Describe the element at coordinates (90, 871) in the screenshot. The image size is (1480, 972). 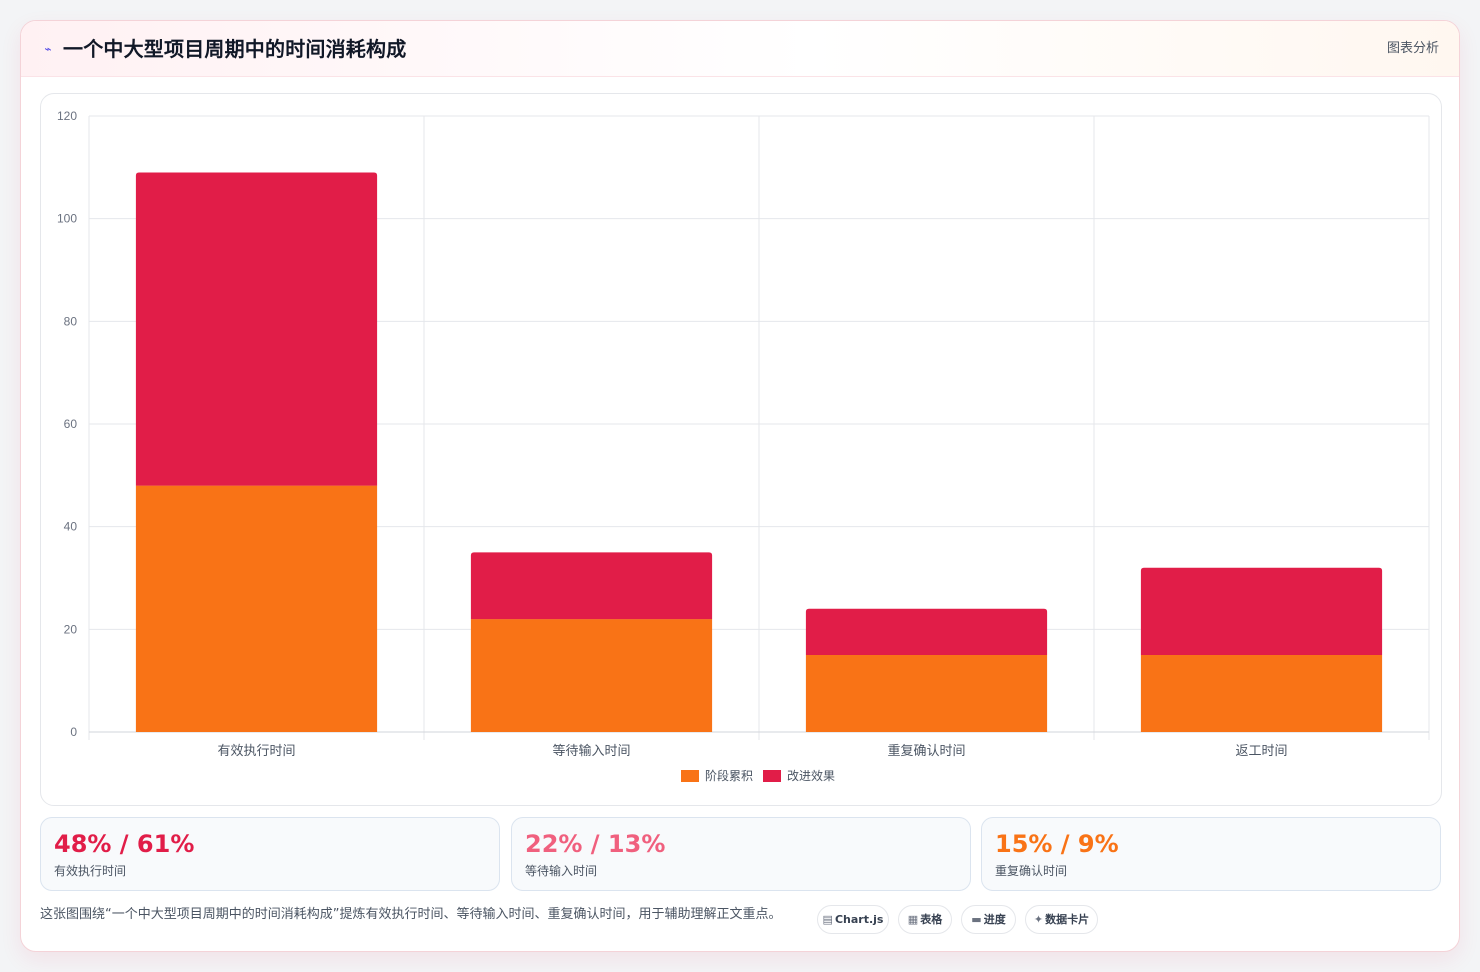
I see `stat-label: 有效执行时间` at that location.